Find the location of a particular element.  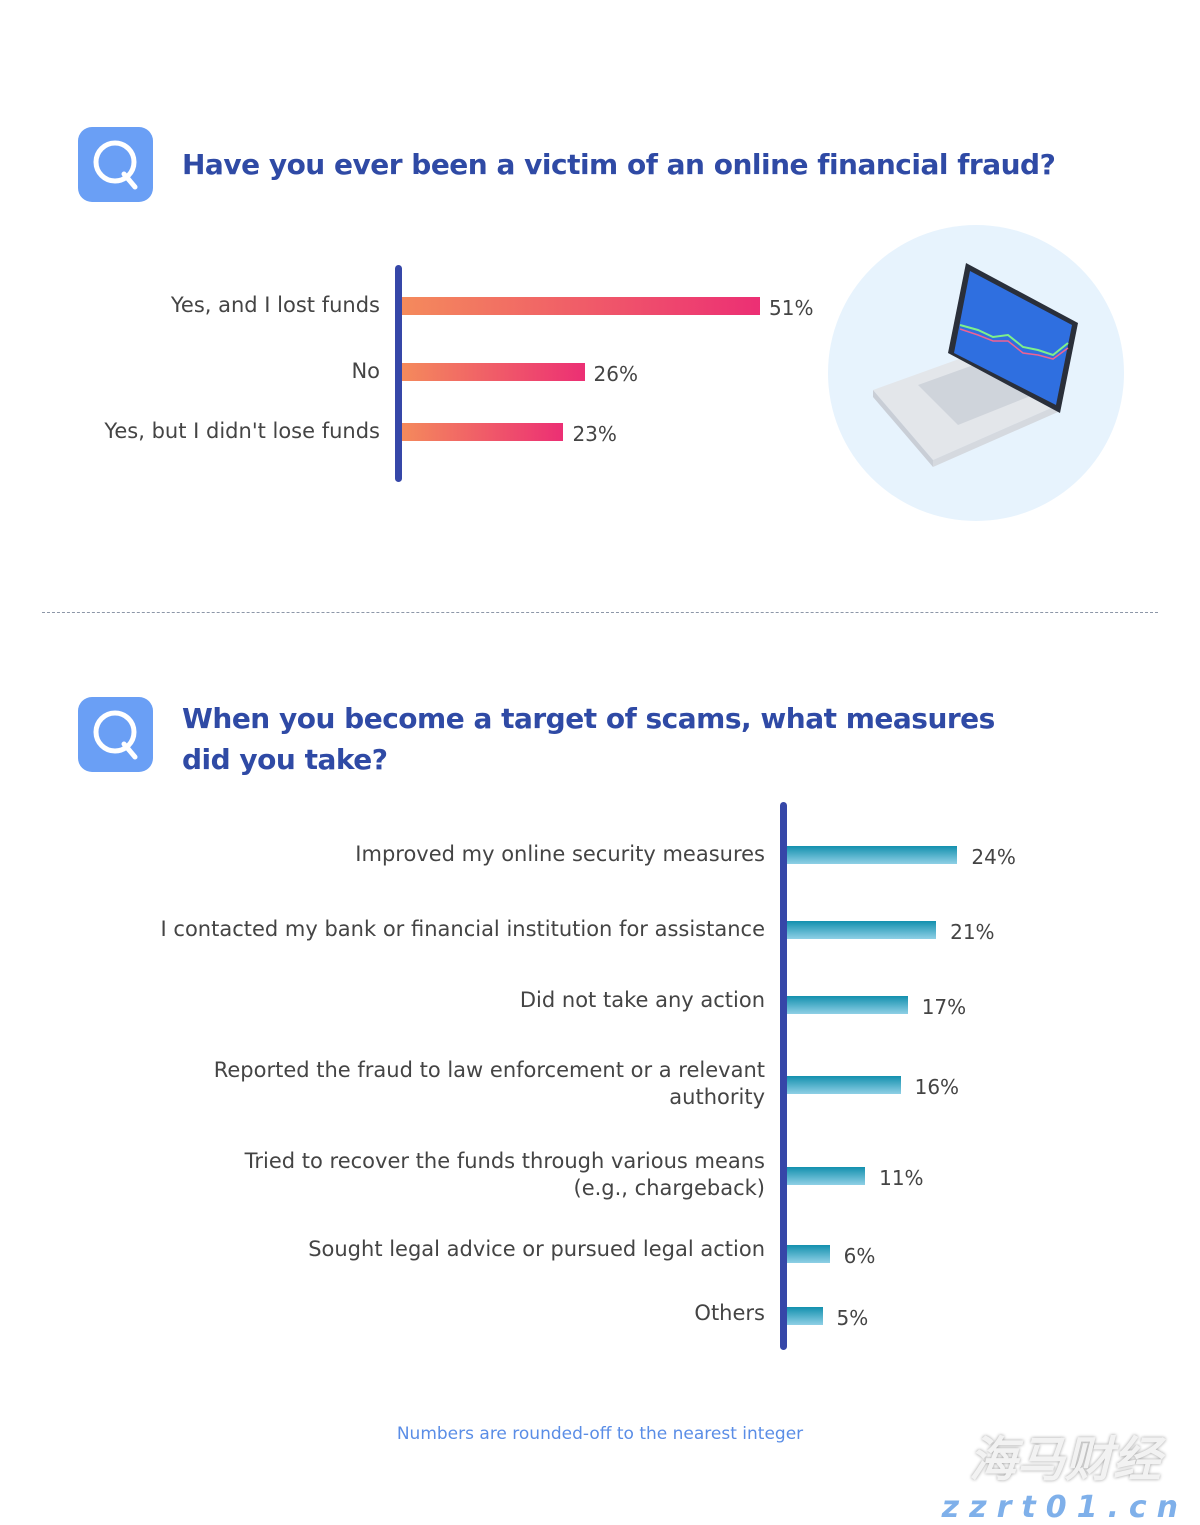

value-label: 5% is located at coordinates (852, 1318).